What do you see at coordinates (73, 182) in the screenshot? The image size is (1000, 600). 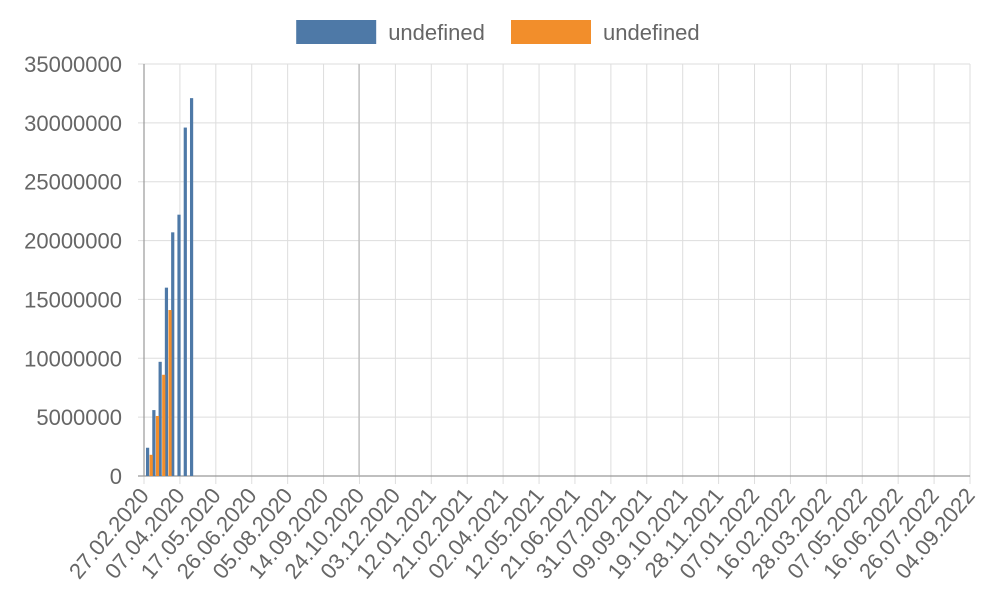 I see `y-tick-label: 25000000` at bounding box center [73, 182].